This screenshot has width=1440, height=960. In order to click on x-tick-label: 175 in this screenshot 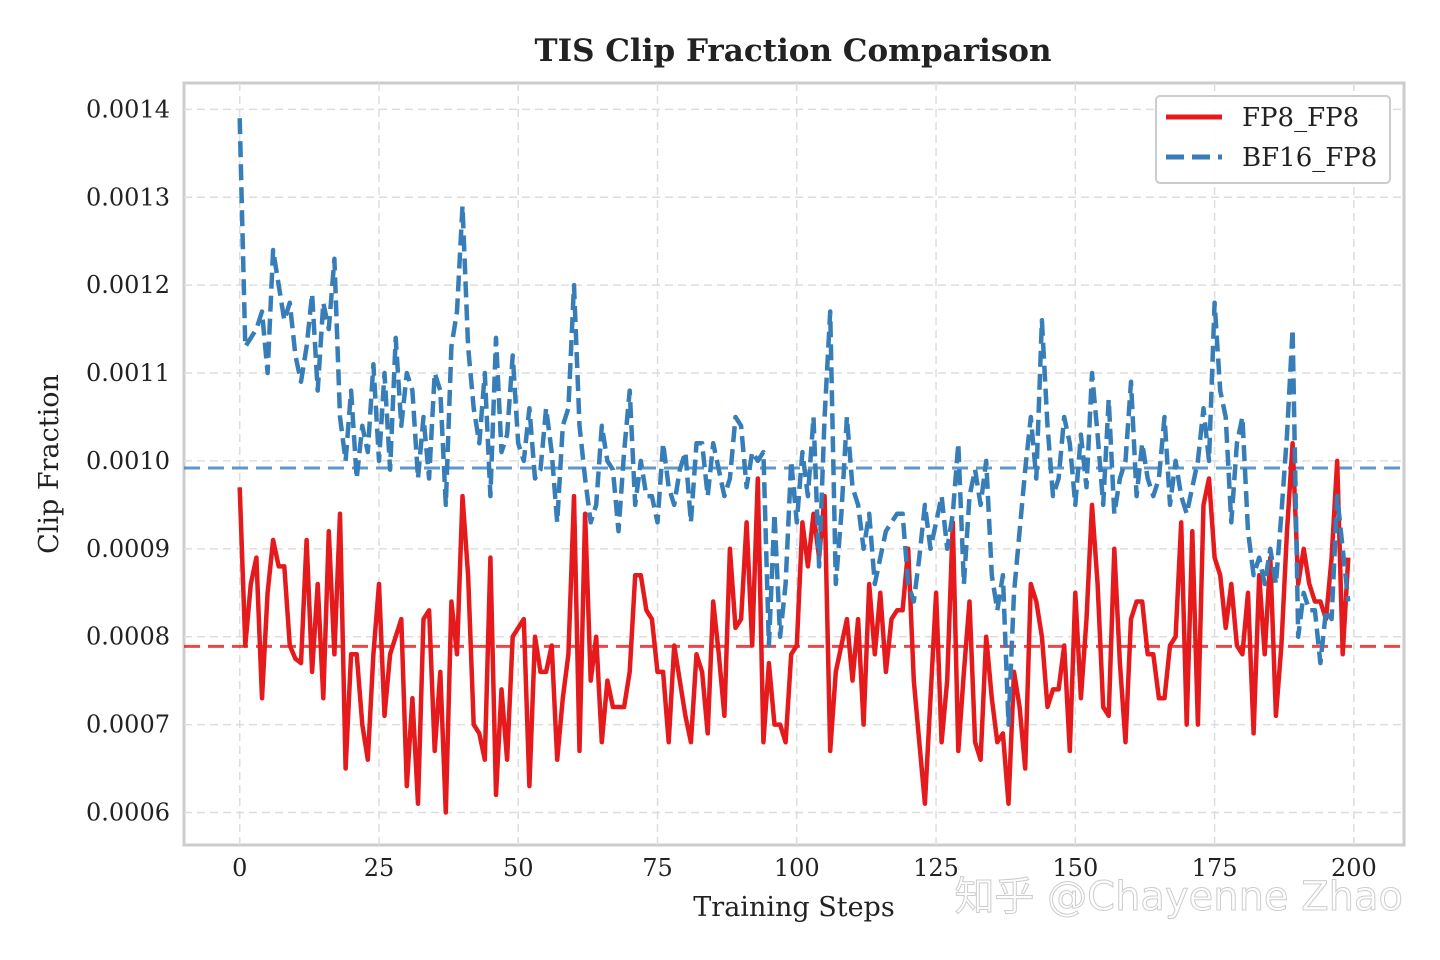, I will do `click(1215, 868)`.